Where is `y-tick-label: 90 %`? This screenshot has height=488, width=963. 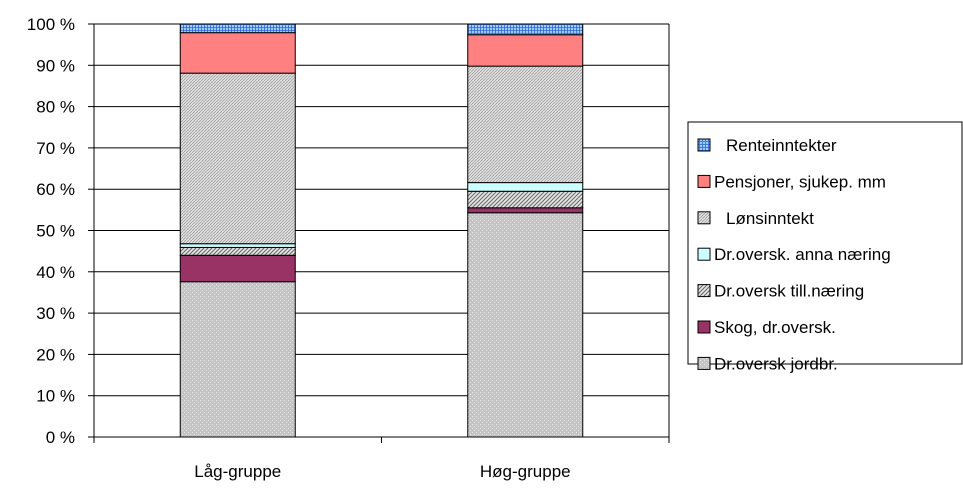
y-tick-label: 90 % is located at coordinates (55, 65).